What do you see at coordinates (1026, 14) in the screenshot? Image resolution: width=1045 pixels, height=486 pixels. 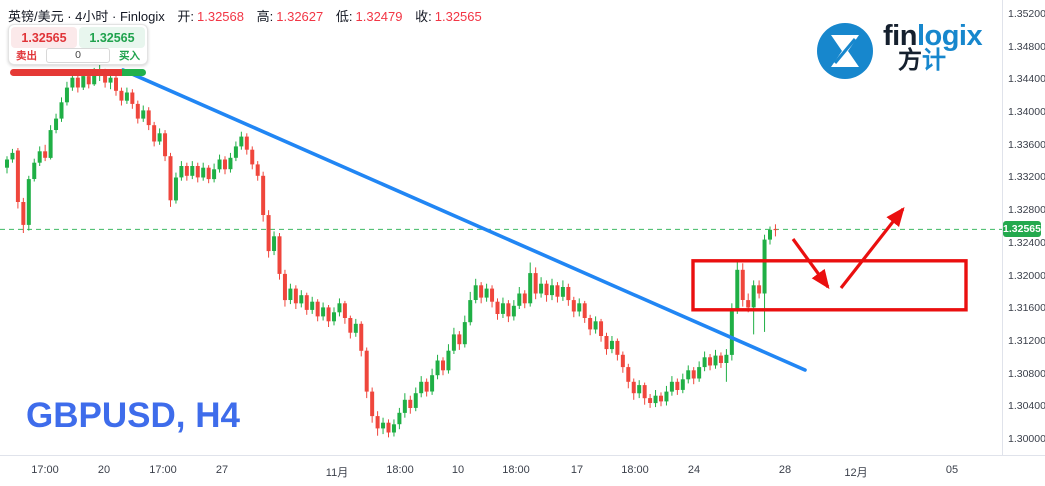 I see `price-axis-label: 1.35200` at bounding box center [1026, 14].